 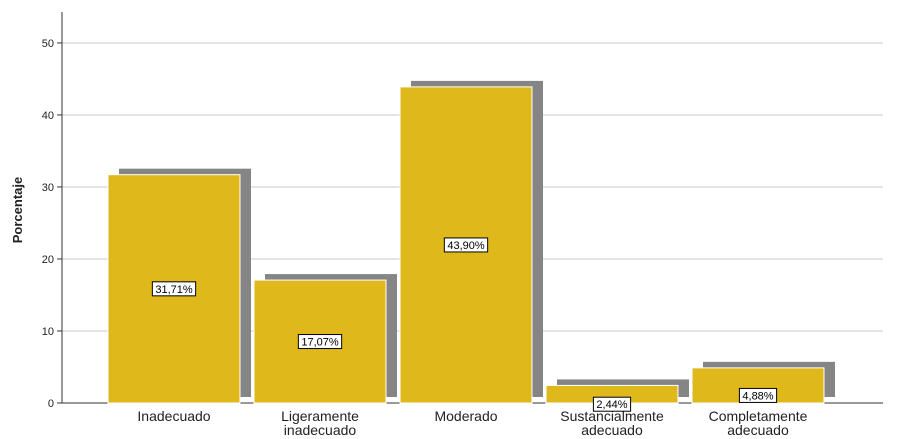 I want to click on value-label: 31,71%, so click(x=174, y=290).